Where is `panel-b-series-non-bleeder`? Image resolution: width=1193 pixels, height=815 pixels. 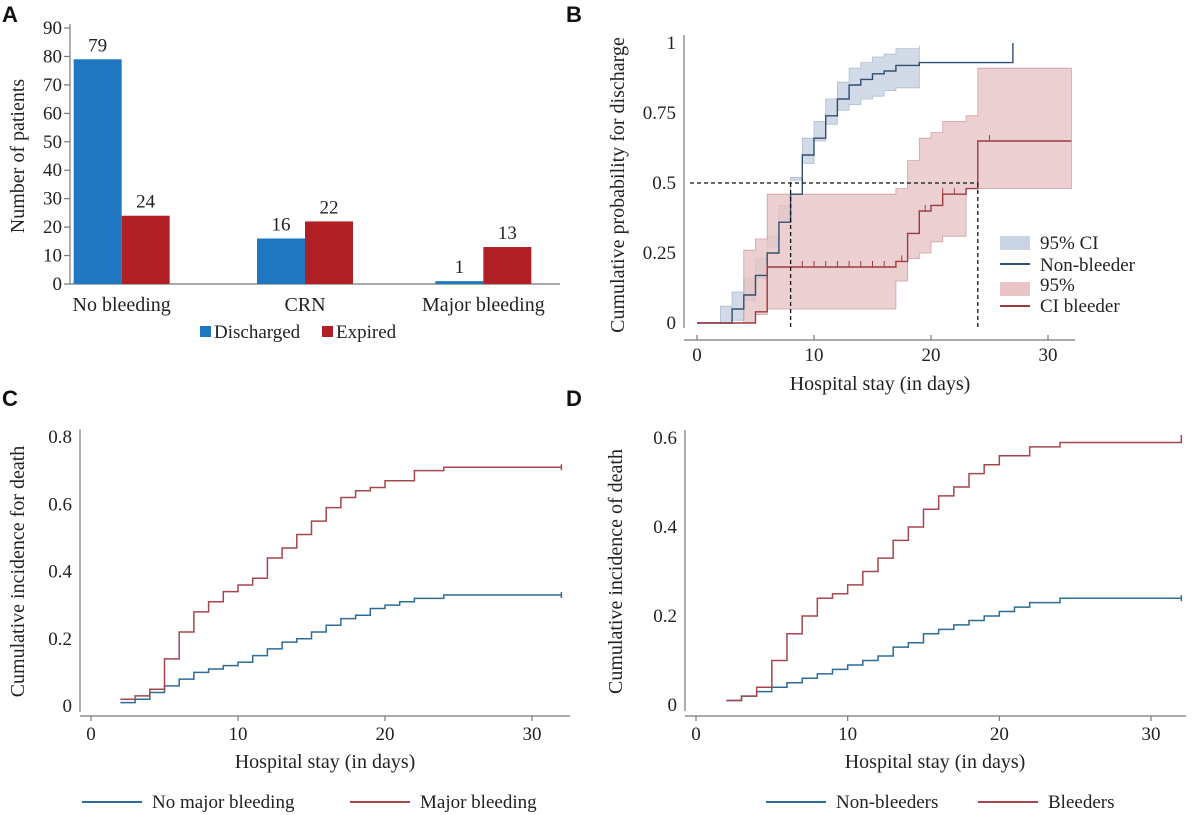
panel-b-series-non-bleeder is located at coordinates (855, 183).